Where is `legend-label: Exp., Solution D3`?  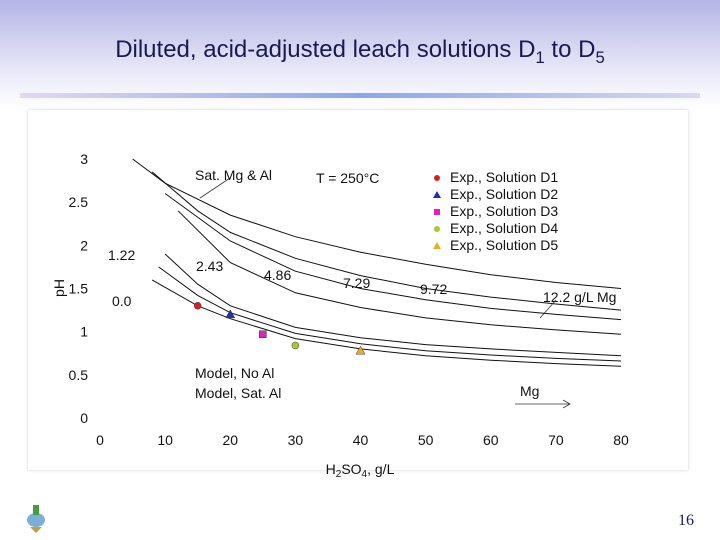
legend-label: Exp., Solution D3 is located at coordinates (504, 211).